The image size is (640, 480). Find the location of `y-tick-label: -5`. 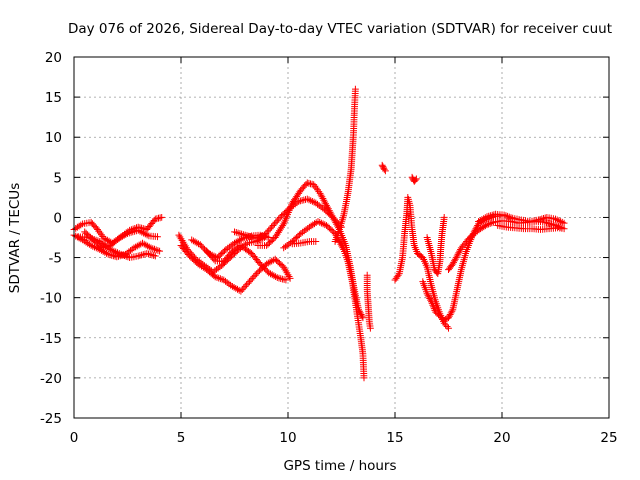

y-tick-label: -5 is located at coordinates (55, 259).